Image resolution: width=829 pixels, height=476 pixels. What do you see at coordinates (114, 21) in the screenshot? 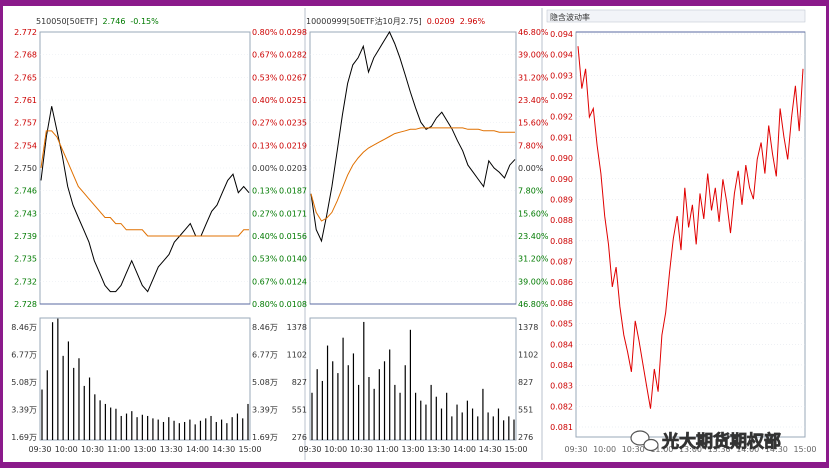
I see `header-price: 2.746` at bounding box center [114, 21].